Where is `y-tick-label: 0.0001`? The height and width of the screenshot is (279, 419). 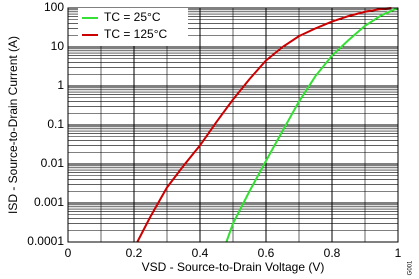
y-tick-label: 0.0001 is located at coordinates (45, 241).